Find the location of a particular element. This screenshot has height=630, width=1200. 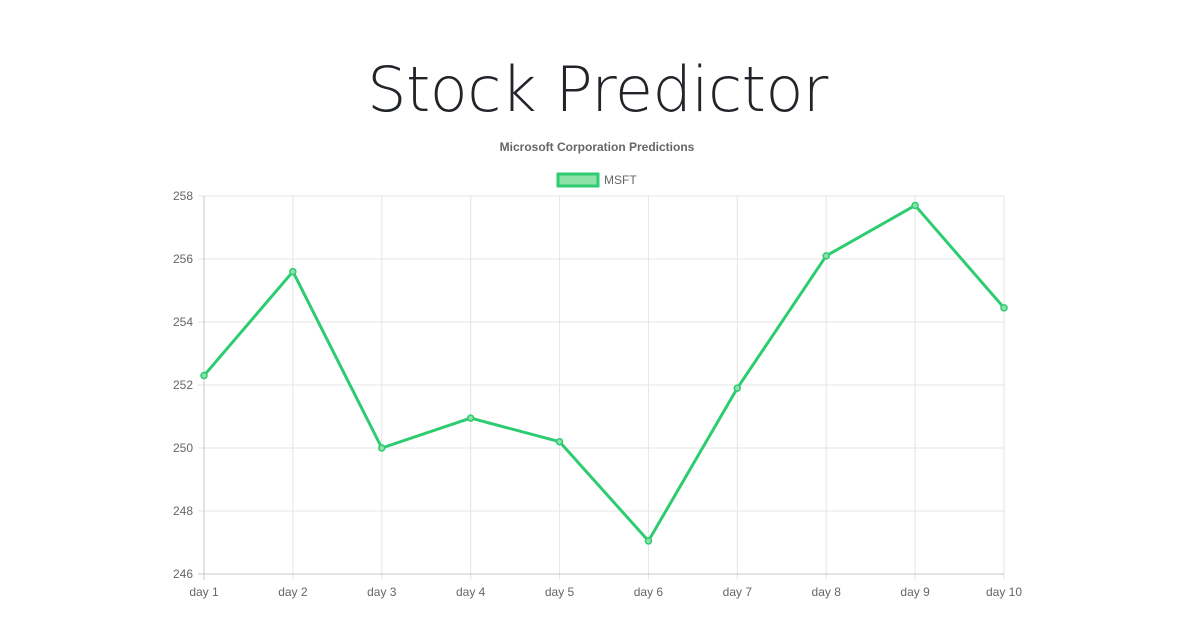

y-tick-label: 258 is located at coordinates (183, 196).